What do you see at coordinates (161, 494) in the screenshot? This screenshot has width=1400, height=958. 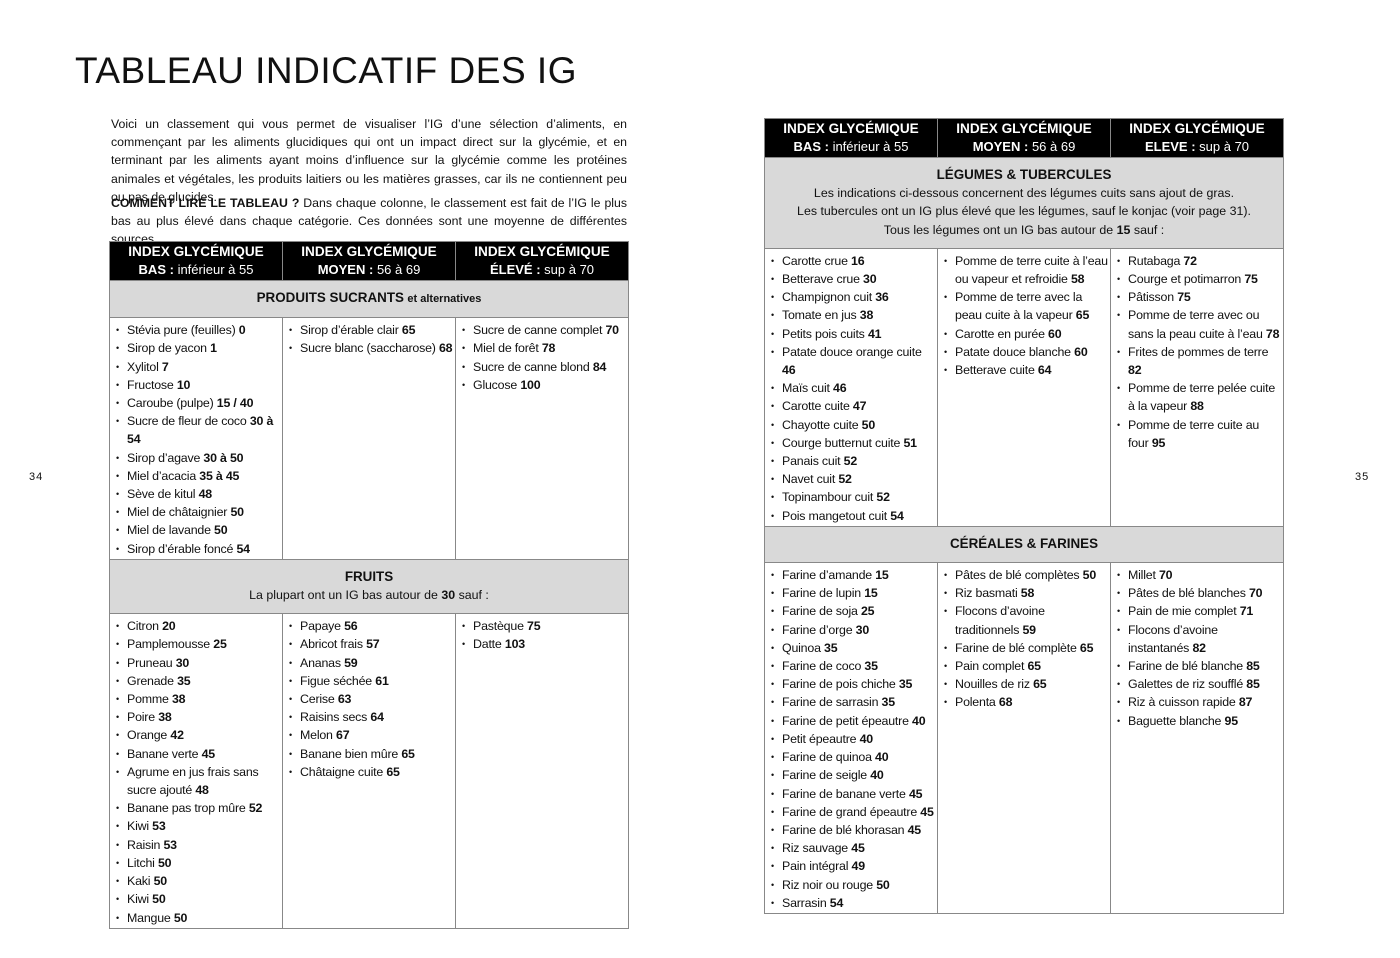 I see `food-name: Sève de kitul` at bounding box center [161, 494].